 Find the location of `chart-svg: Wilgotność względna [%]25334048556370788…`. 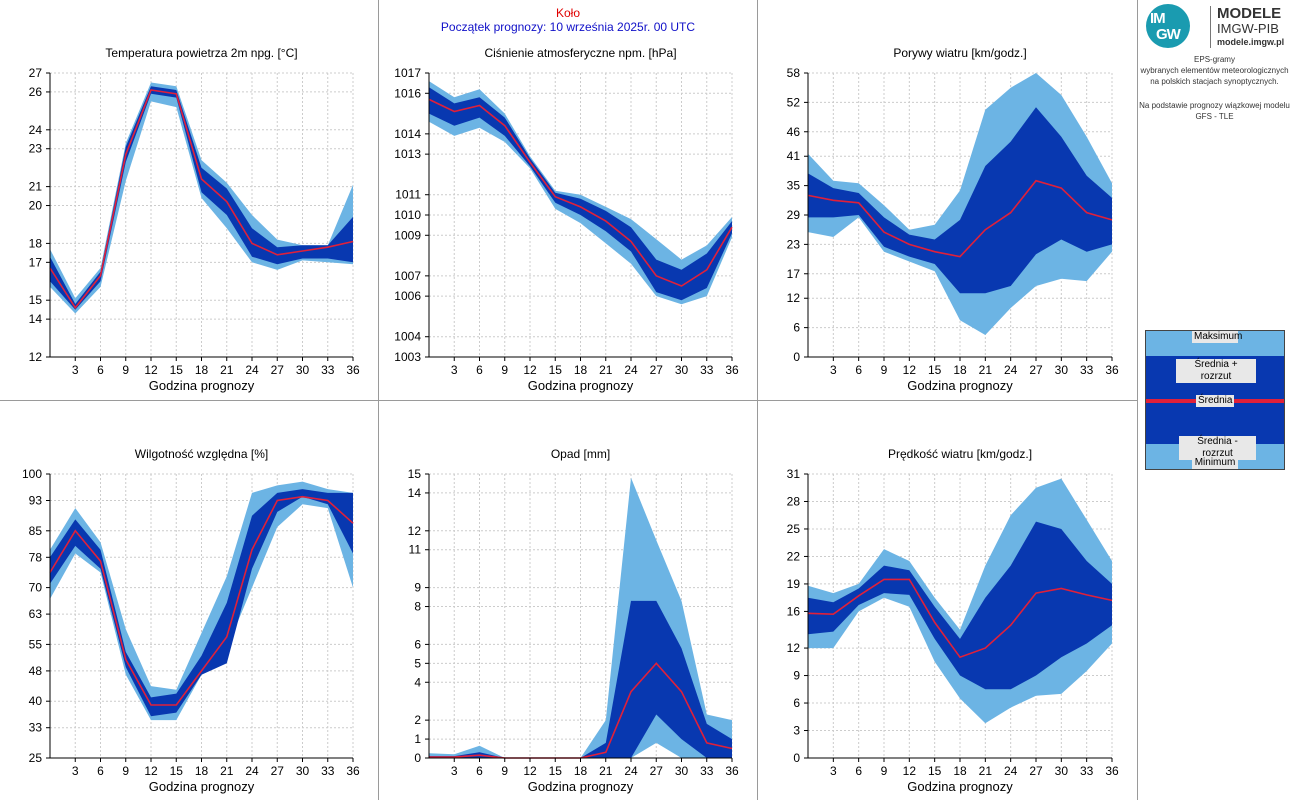

chart-svg: Wilgotność względna [%]25334048556370788… is located at coordinates (191, 620).